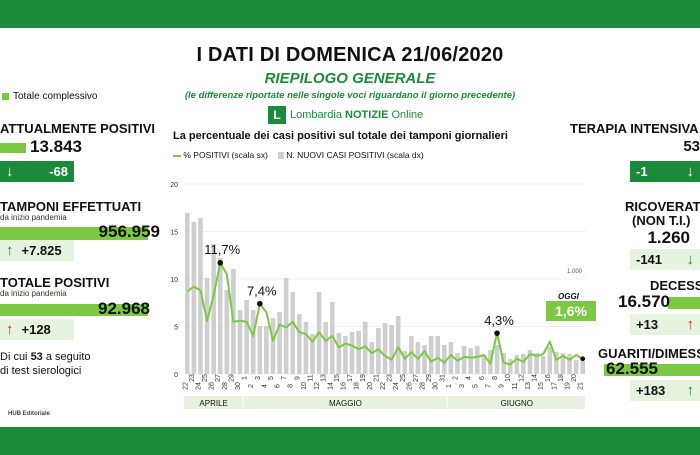 This screenshot has height=455, width=700. Describe the element at coordinates (280, 156) in the screenshot. I see `legend-bar-icon` at that location.